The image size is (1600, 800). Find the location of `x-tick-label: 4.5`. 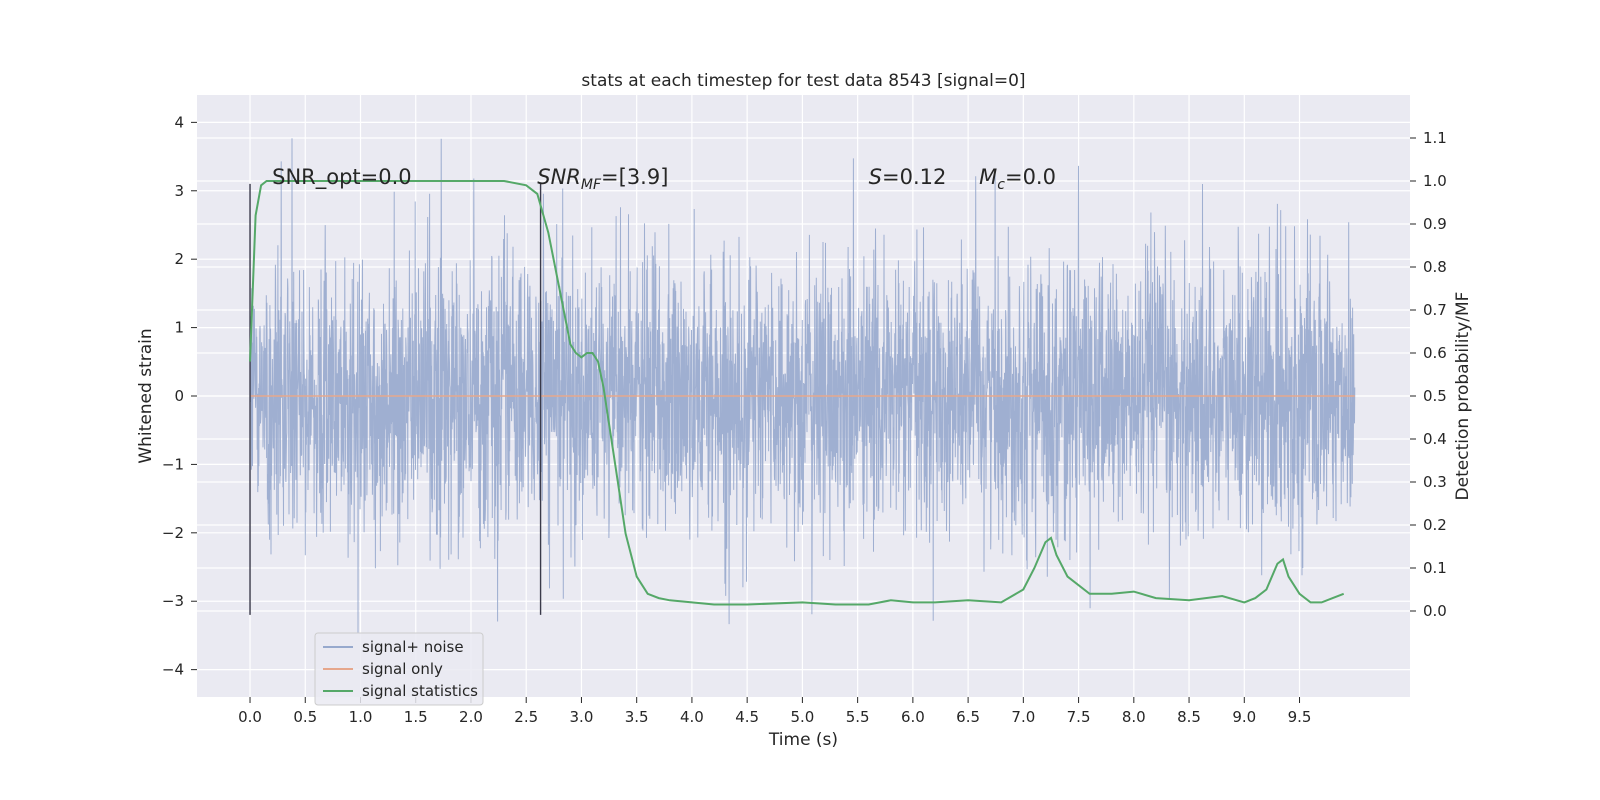

x-tick-label: 4.5 is located at coordinates (747, 717).